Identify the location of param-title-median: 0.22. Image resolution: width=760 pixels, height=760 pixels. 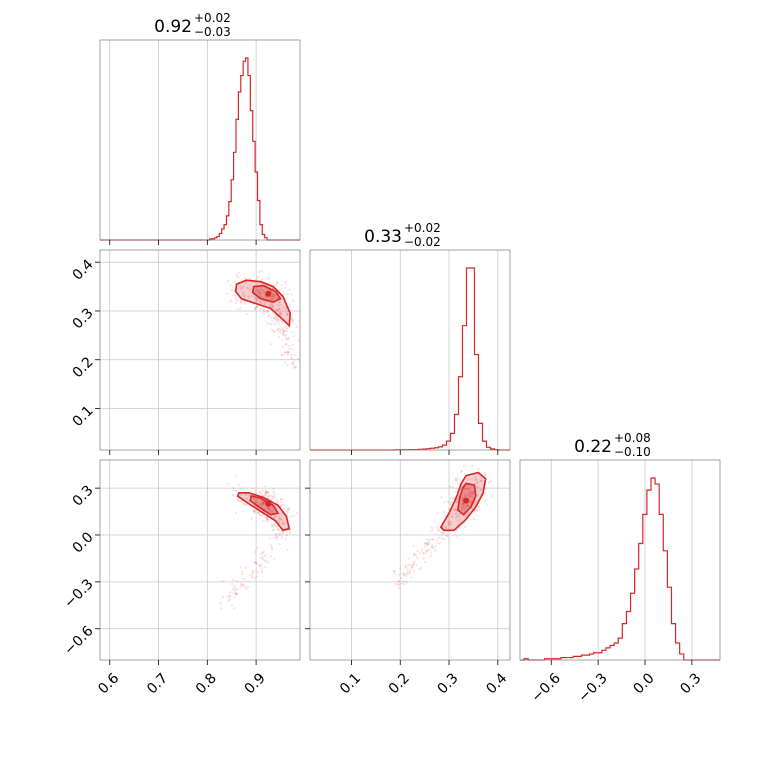
(593, 447).